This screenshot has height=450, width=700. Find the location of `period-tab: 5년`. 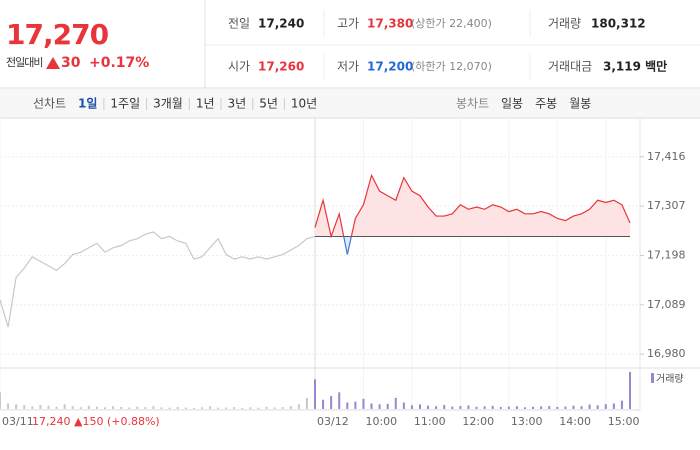

period-tab: 5년 is located at coordinates (268, 104).